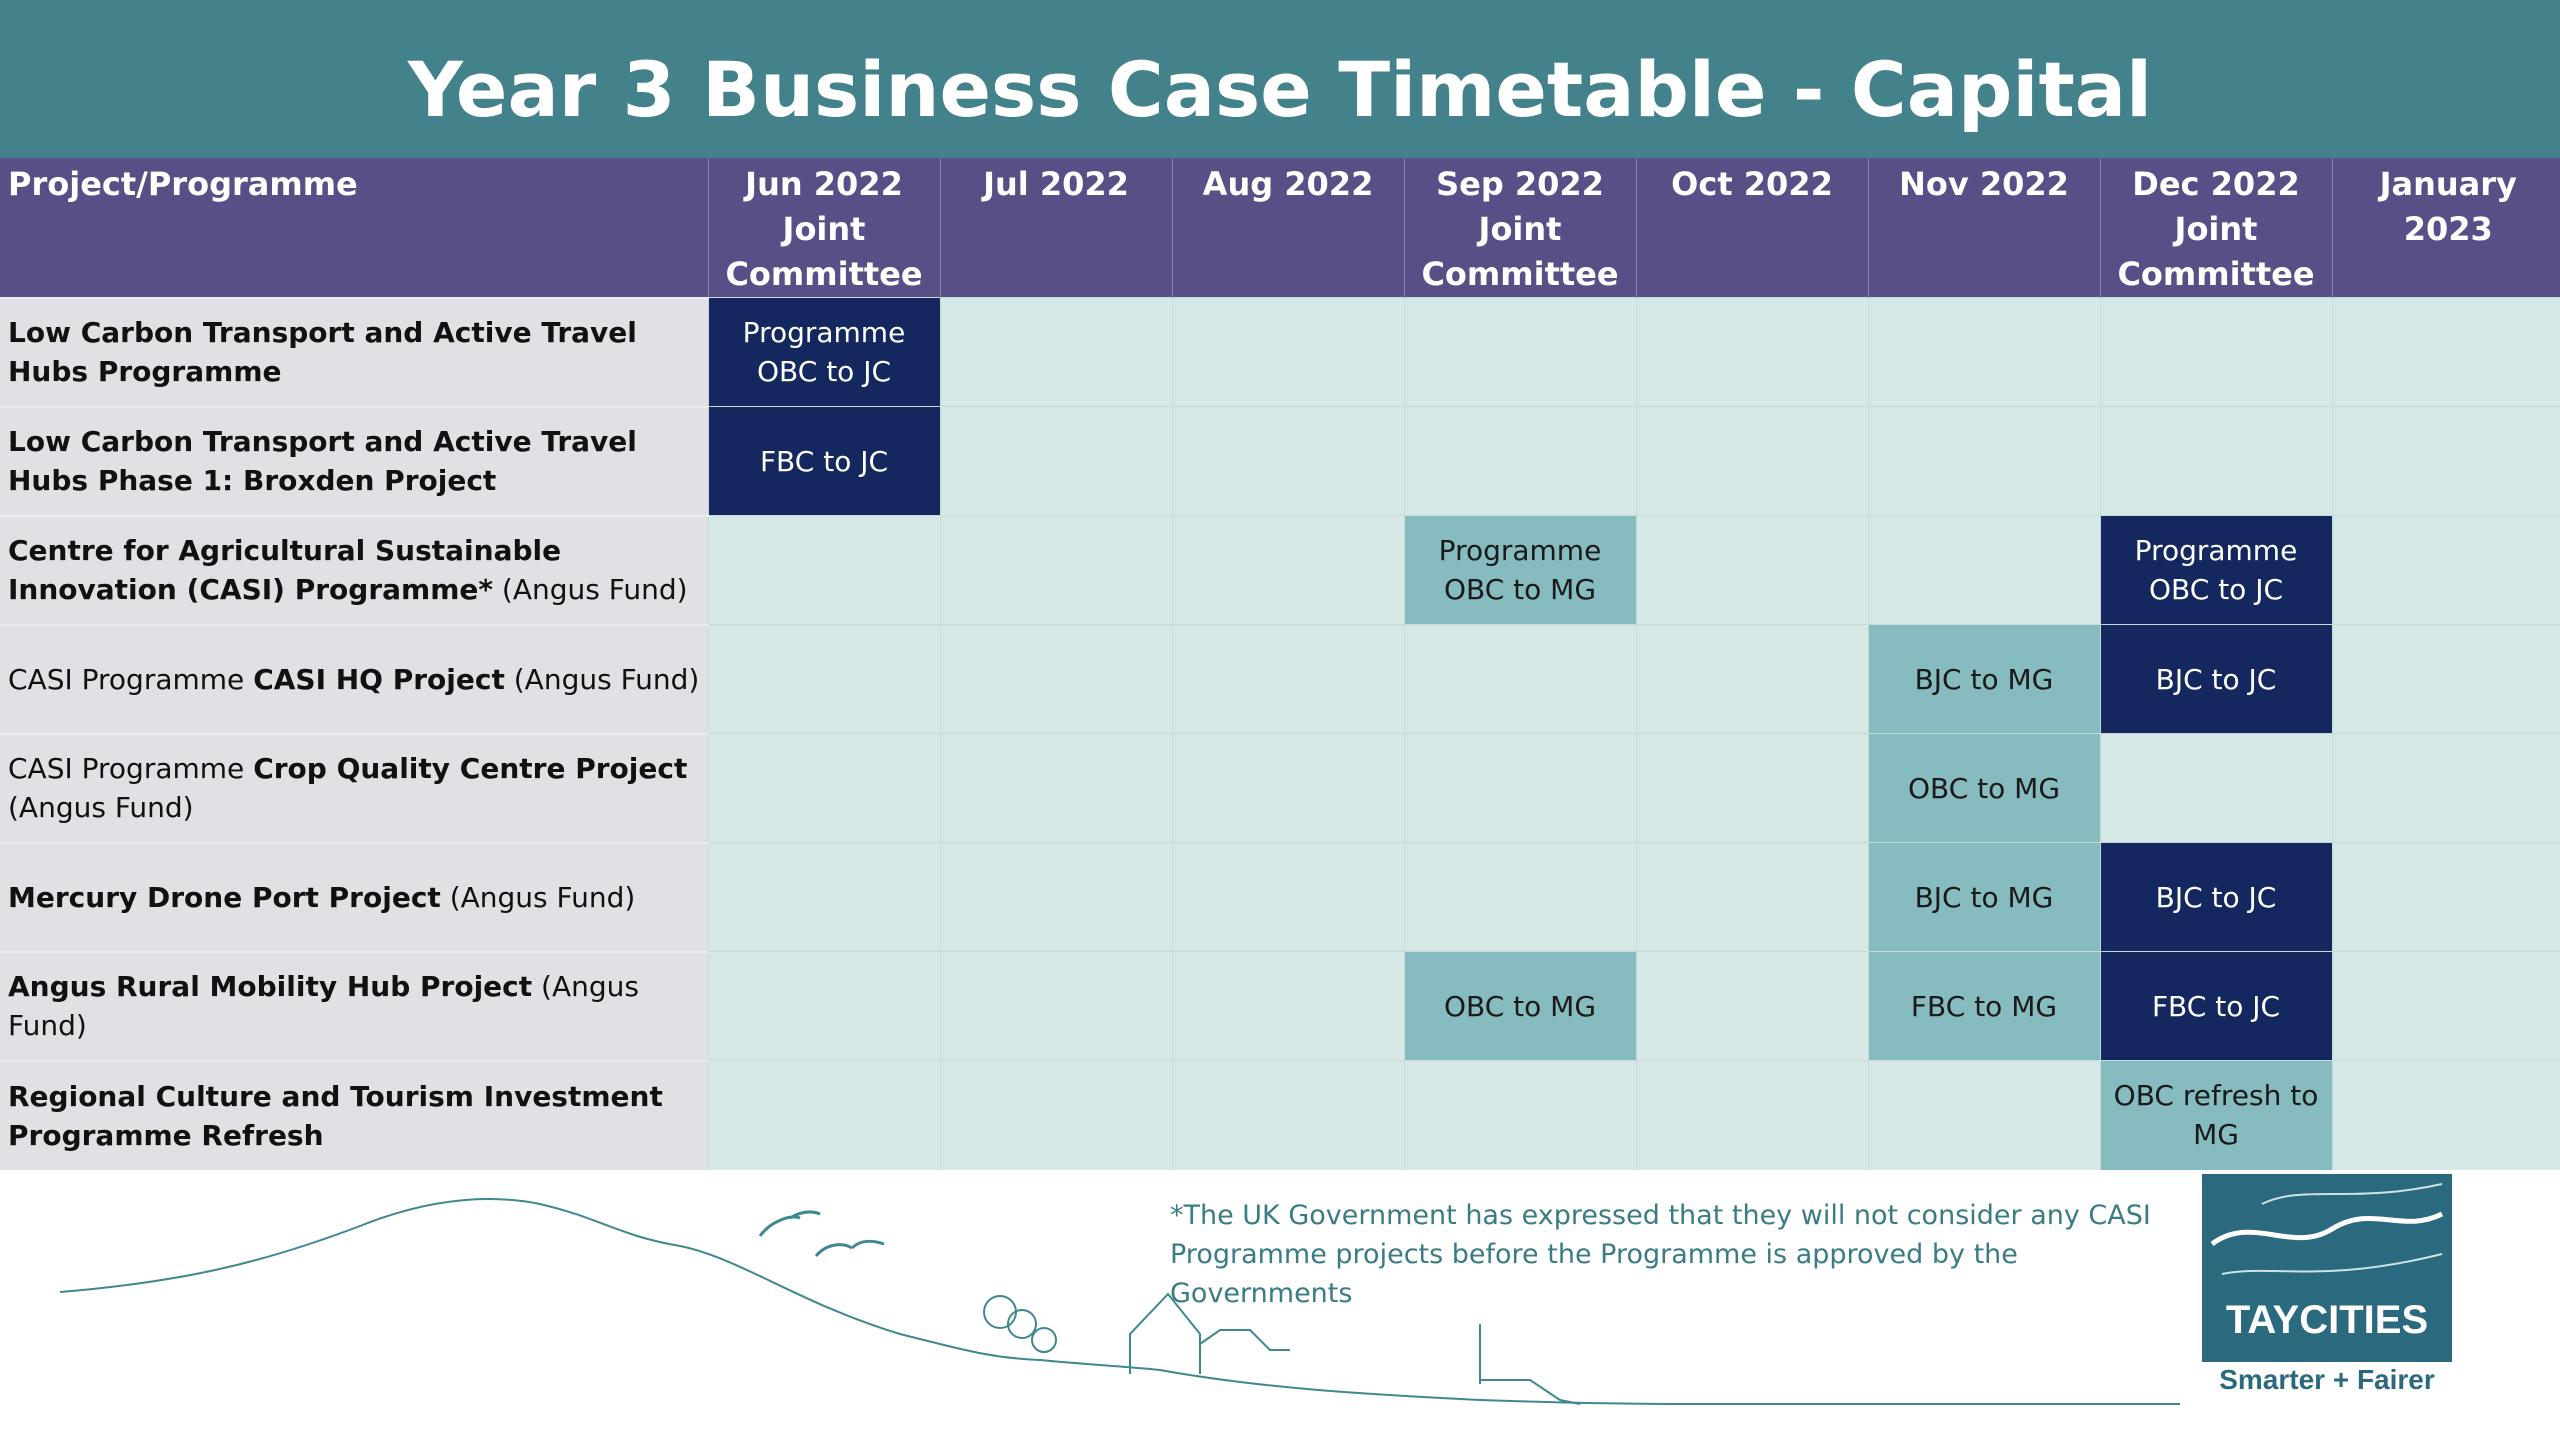 The width and height of the screenshot is (2560, 1440). Describe the element at coordinates (1055, 228) in the screenshot. I see `month-header: Jul 2022` at that location.